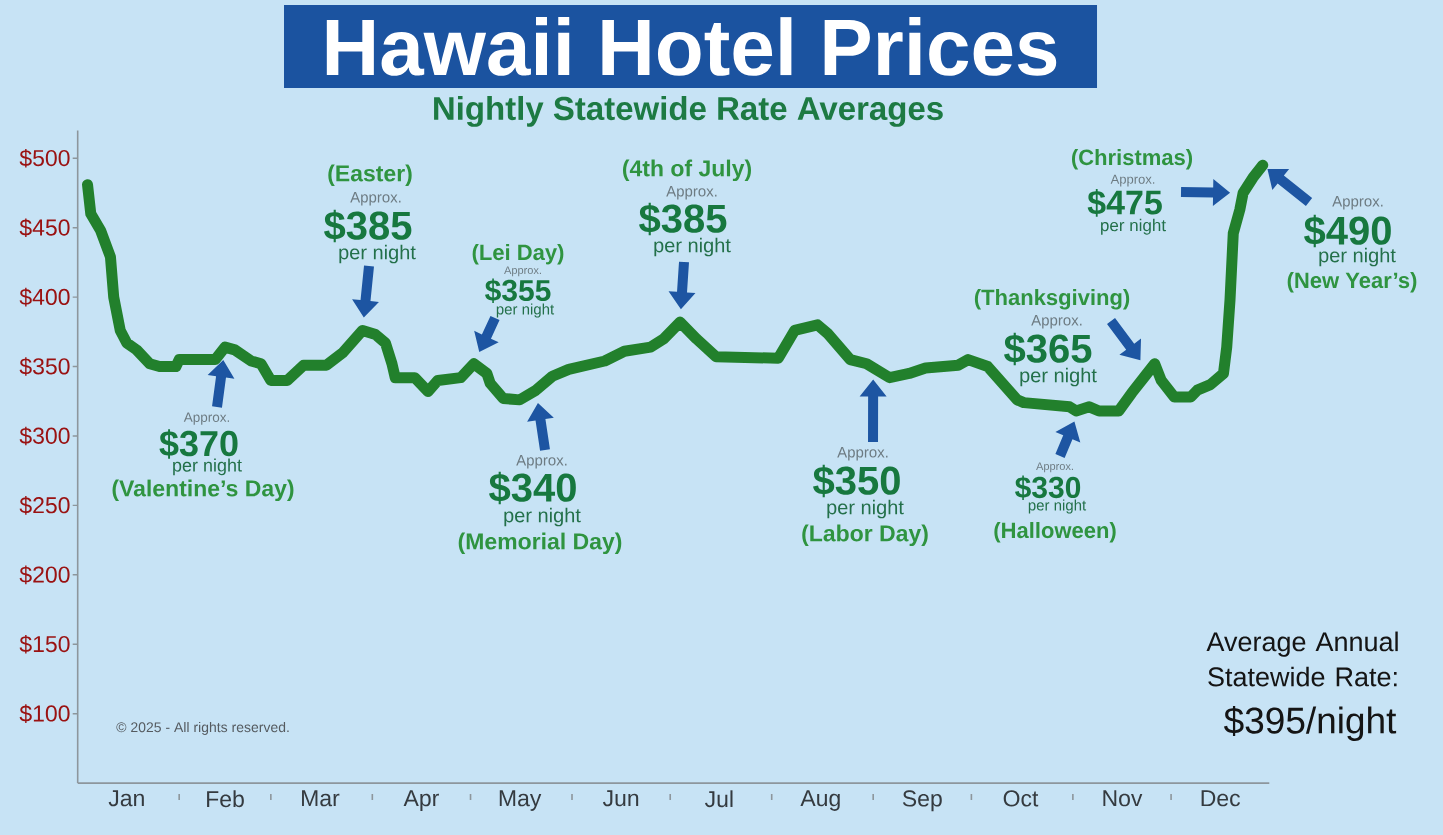 The image size is (1443, 835). What do you see at coordinates (44, 227) in the screenshot?
I see `y-tick-label: $450` at bounding box center [44, 227].